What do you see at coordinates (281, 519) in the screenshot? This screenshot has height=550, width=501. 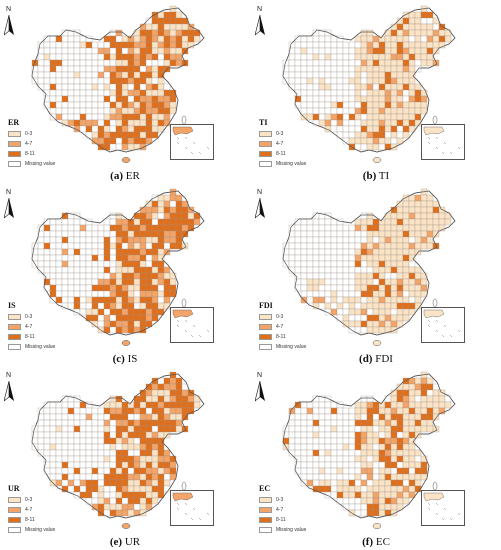 I see `legend-label: 8-11` at bounding box center [281, 519].